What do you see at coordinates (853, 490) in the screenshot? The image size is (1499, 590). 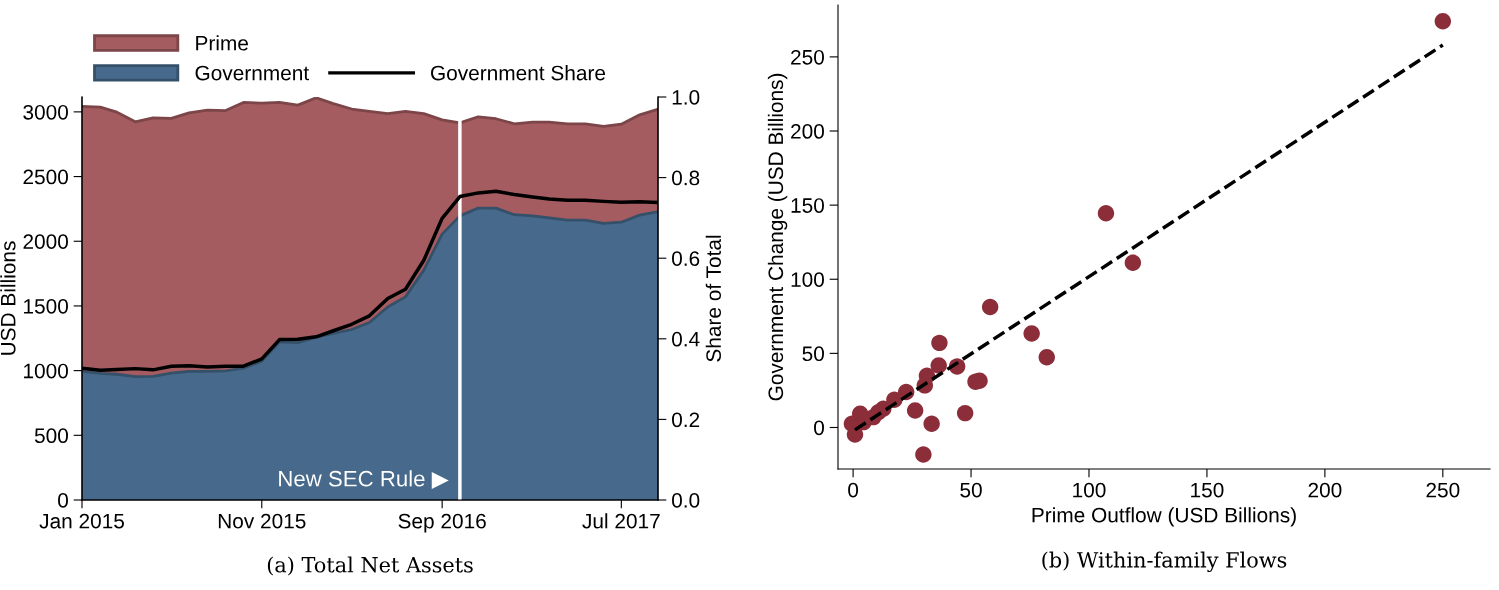 I see `x-tick-label: 0` at bounding box center [853, 490].